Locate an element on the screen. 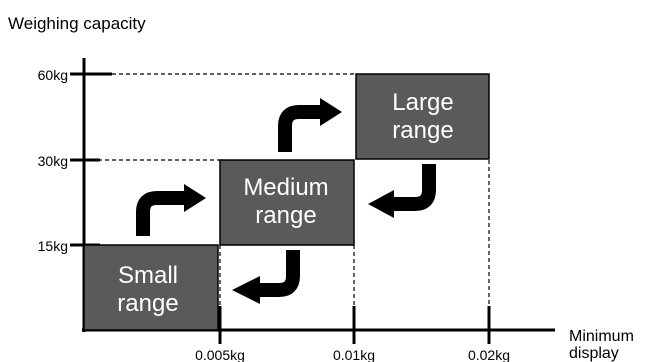  medium-range-box is located at coordinates (287, 202).